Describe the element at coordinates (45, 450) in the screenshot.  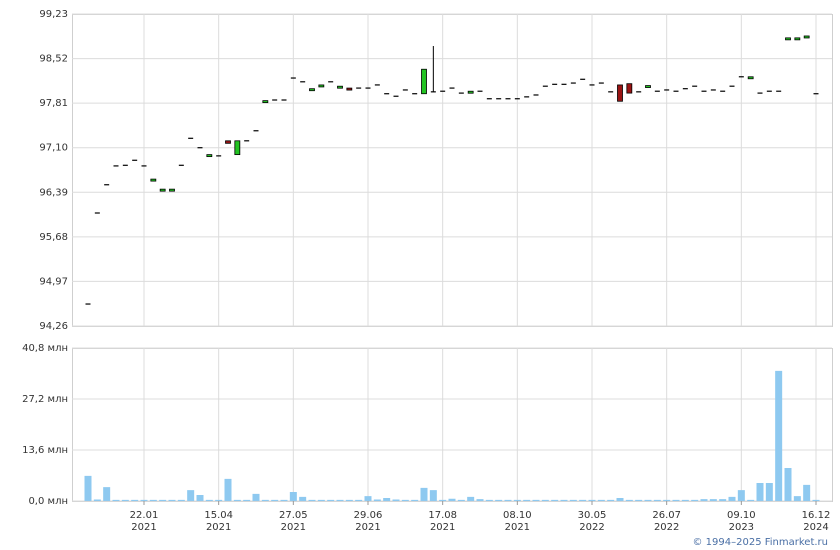
I see `y-tick-label: 13,6 млн` at that location.